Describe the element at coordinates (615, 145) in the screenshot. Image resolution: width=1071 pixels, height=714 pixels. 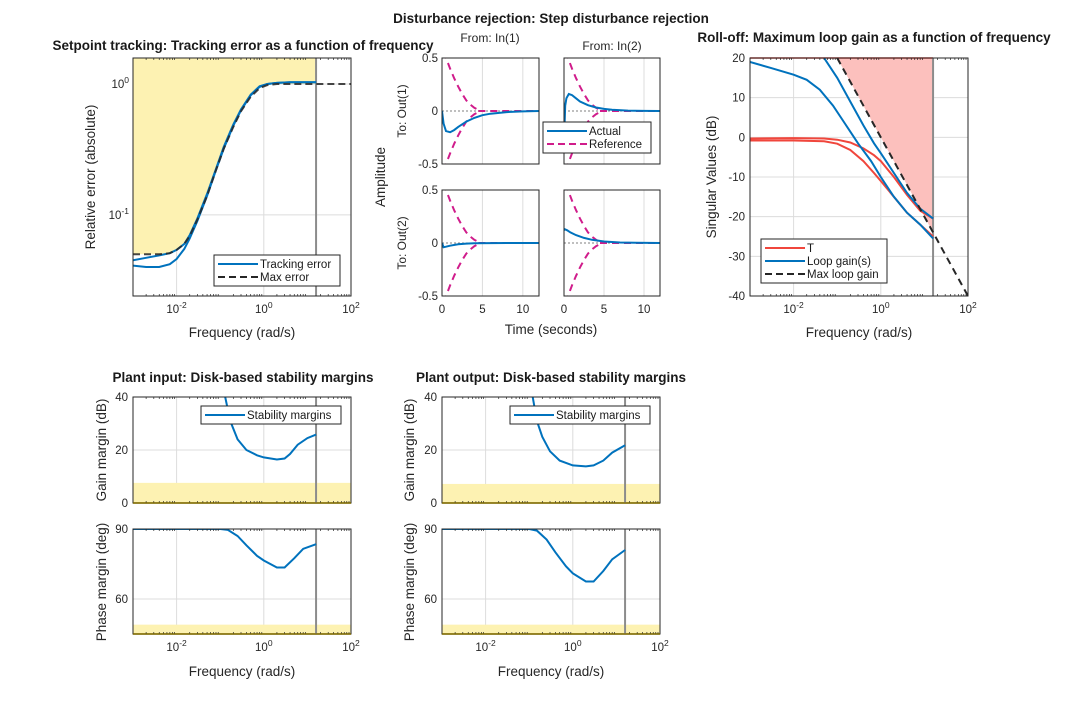
I see `legend-label: Reference` at that location.